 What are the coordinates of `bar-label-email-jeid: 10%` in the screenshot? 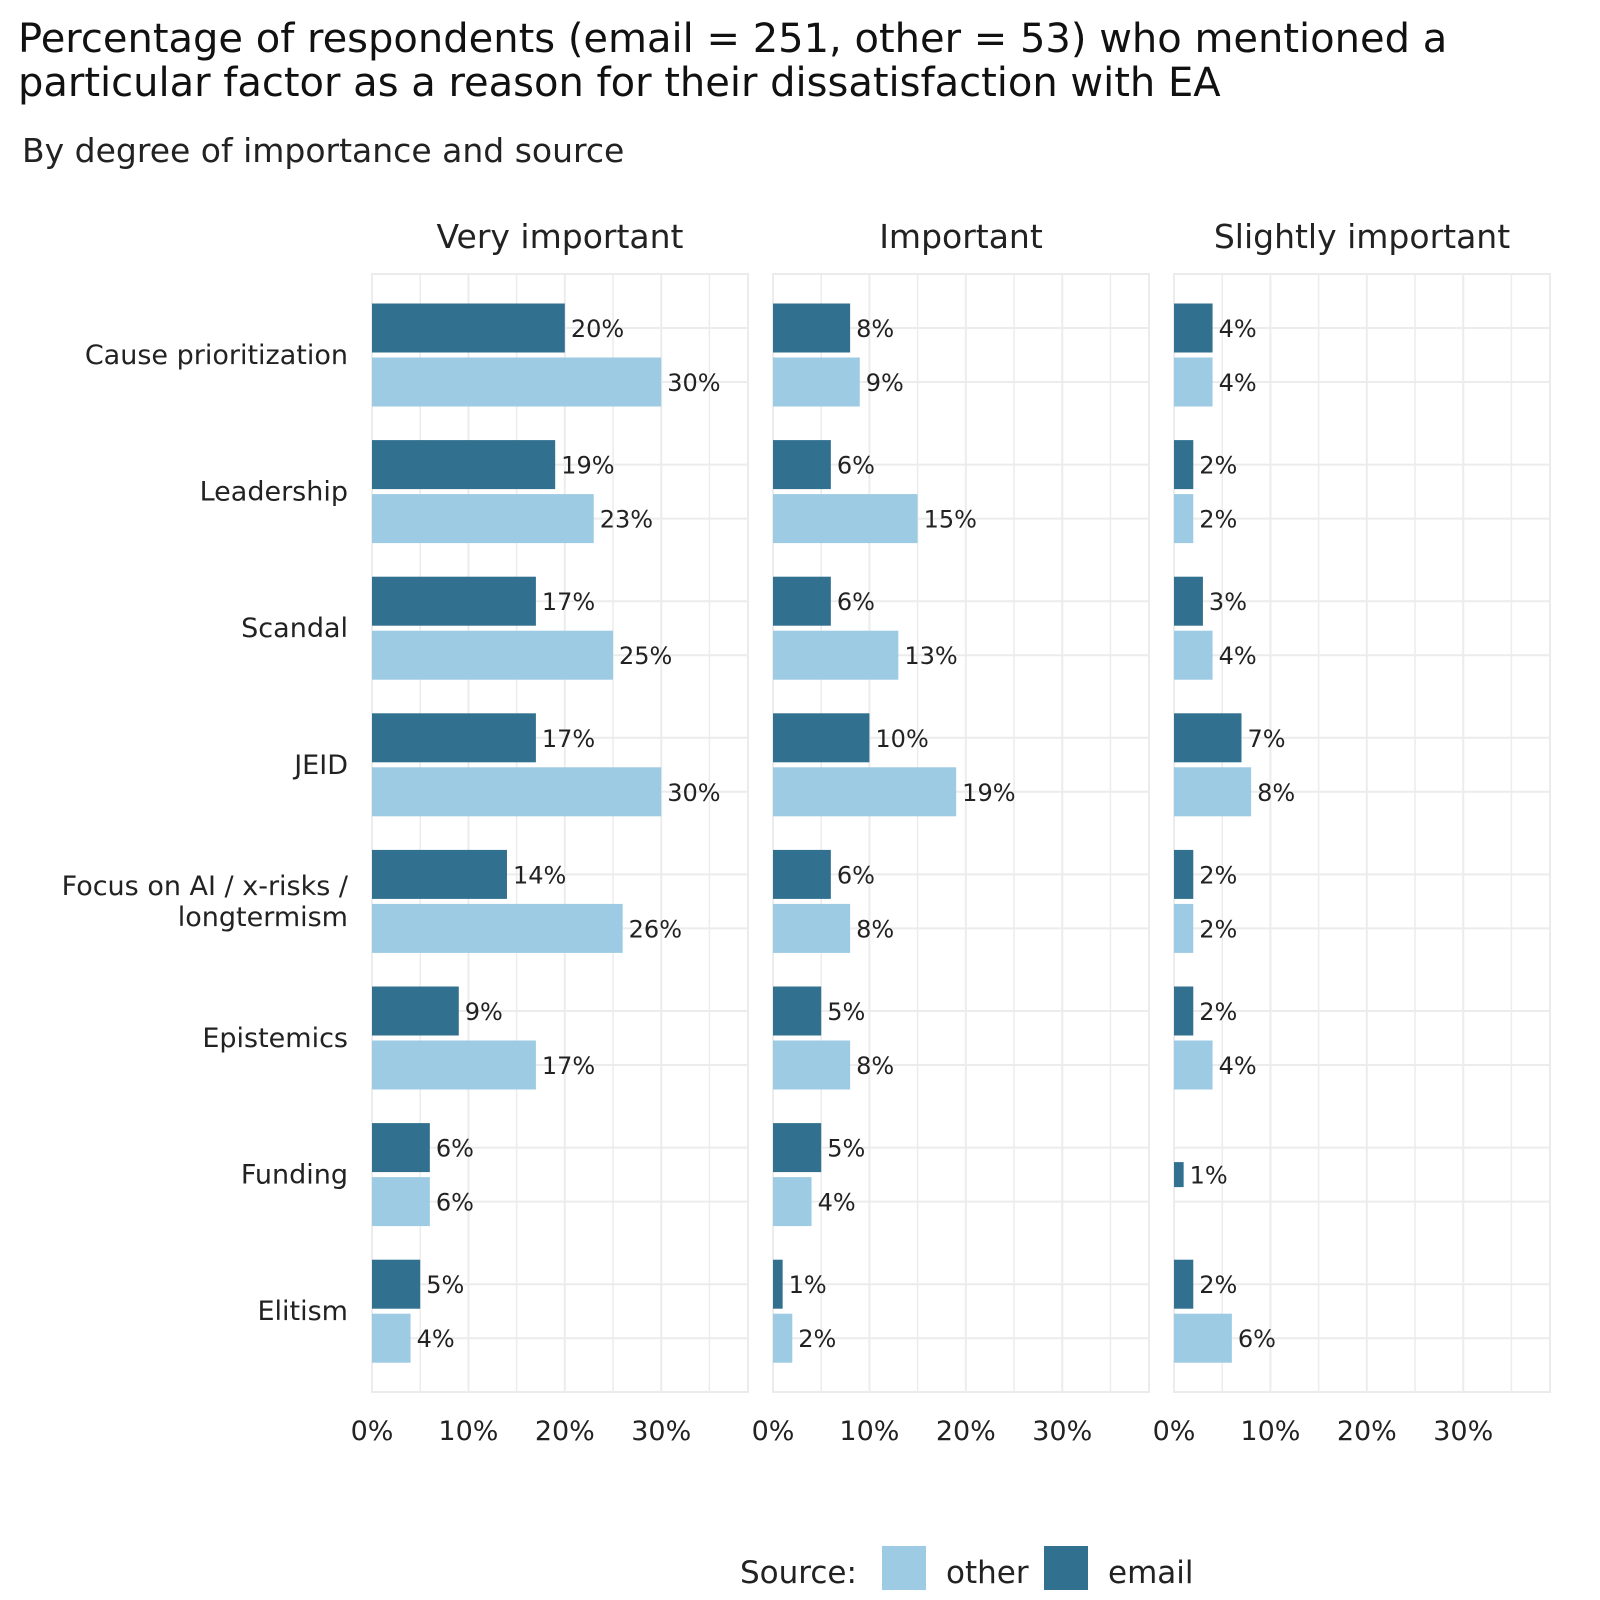 It's located at (901, 739).